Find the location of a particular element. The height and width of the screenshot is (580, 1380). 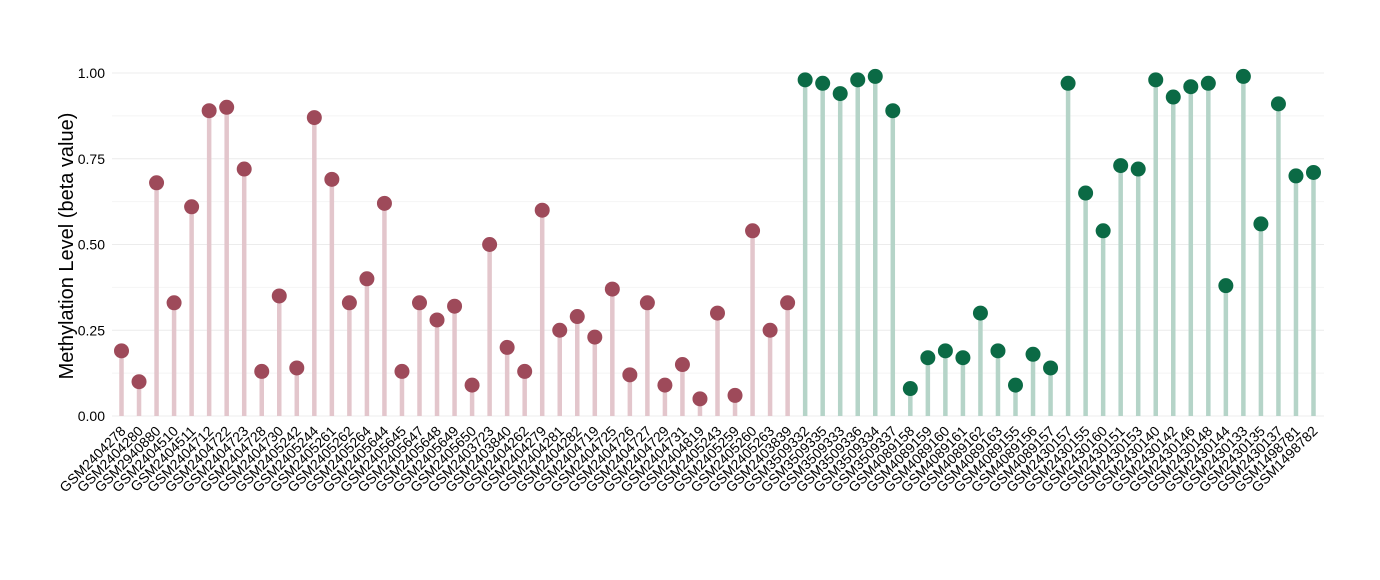

y-tick-label: 1.00 is located at coordinates (91, 73).